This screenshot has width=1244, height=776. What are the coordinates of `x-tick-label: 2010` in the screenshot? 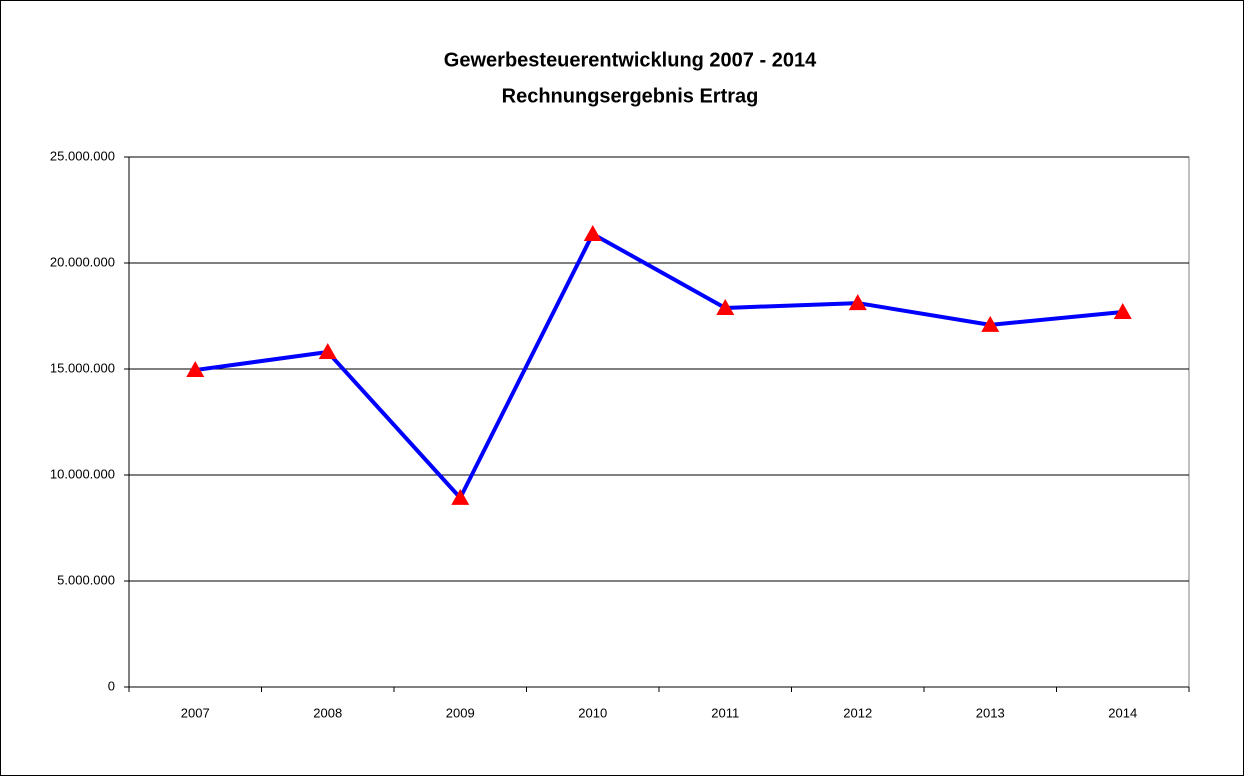 It's located at (592, 712).